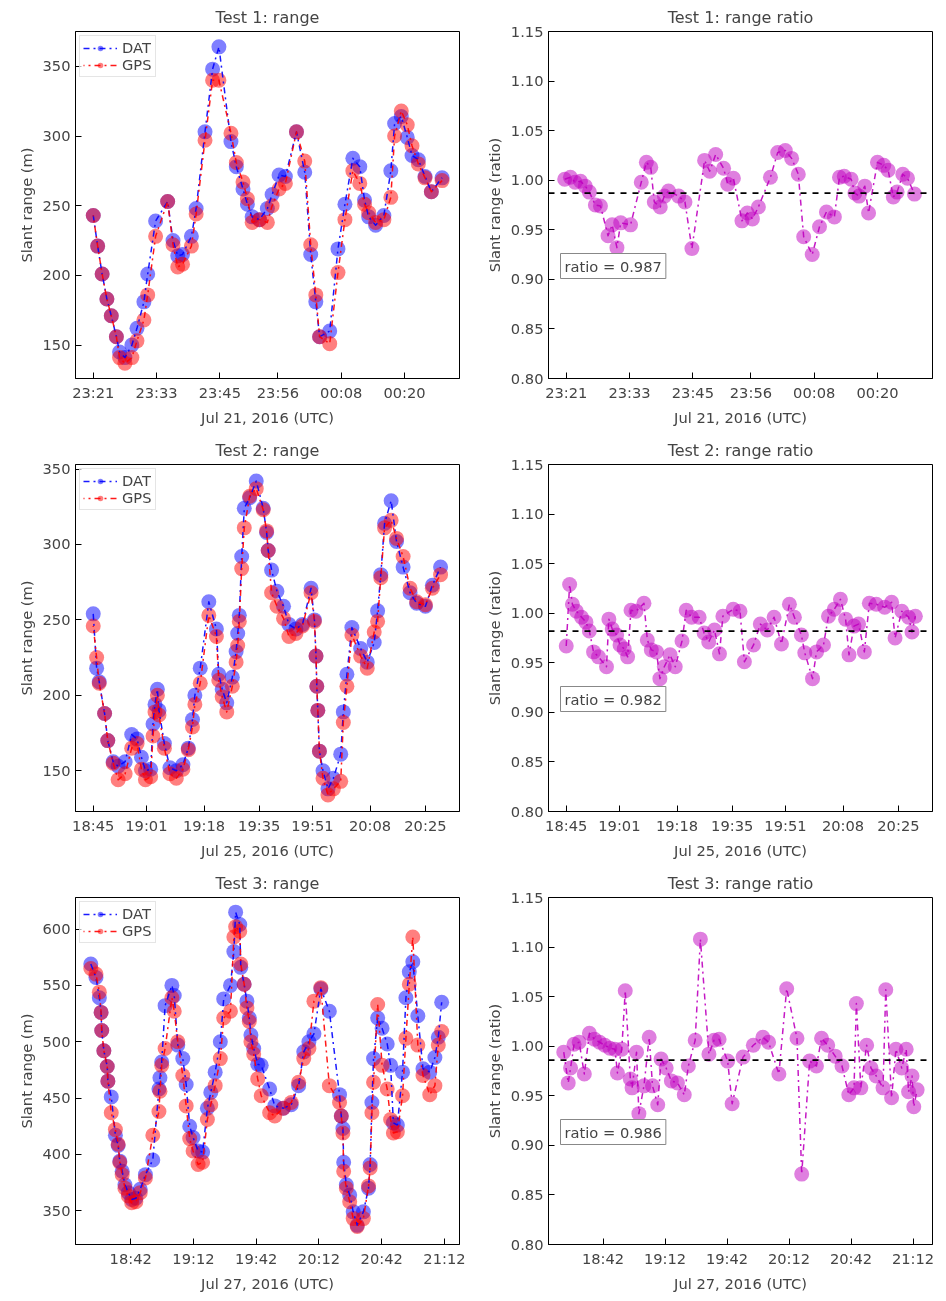 This screenshot has width=946, height=1301. I want to click on annotation: ratio = 0.987, so click(613, 266).